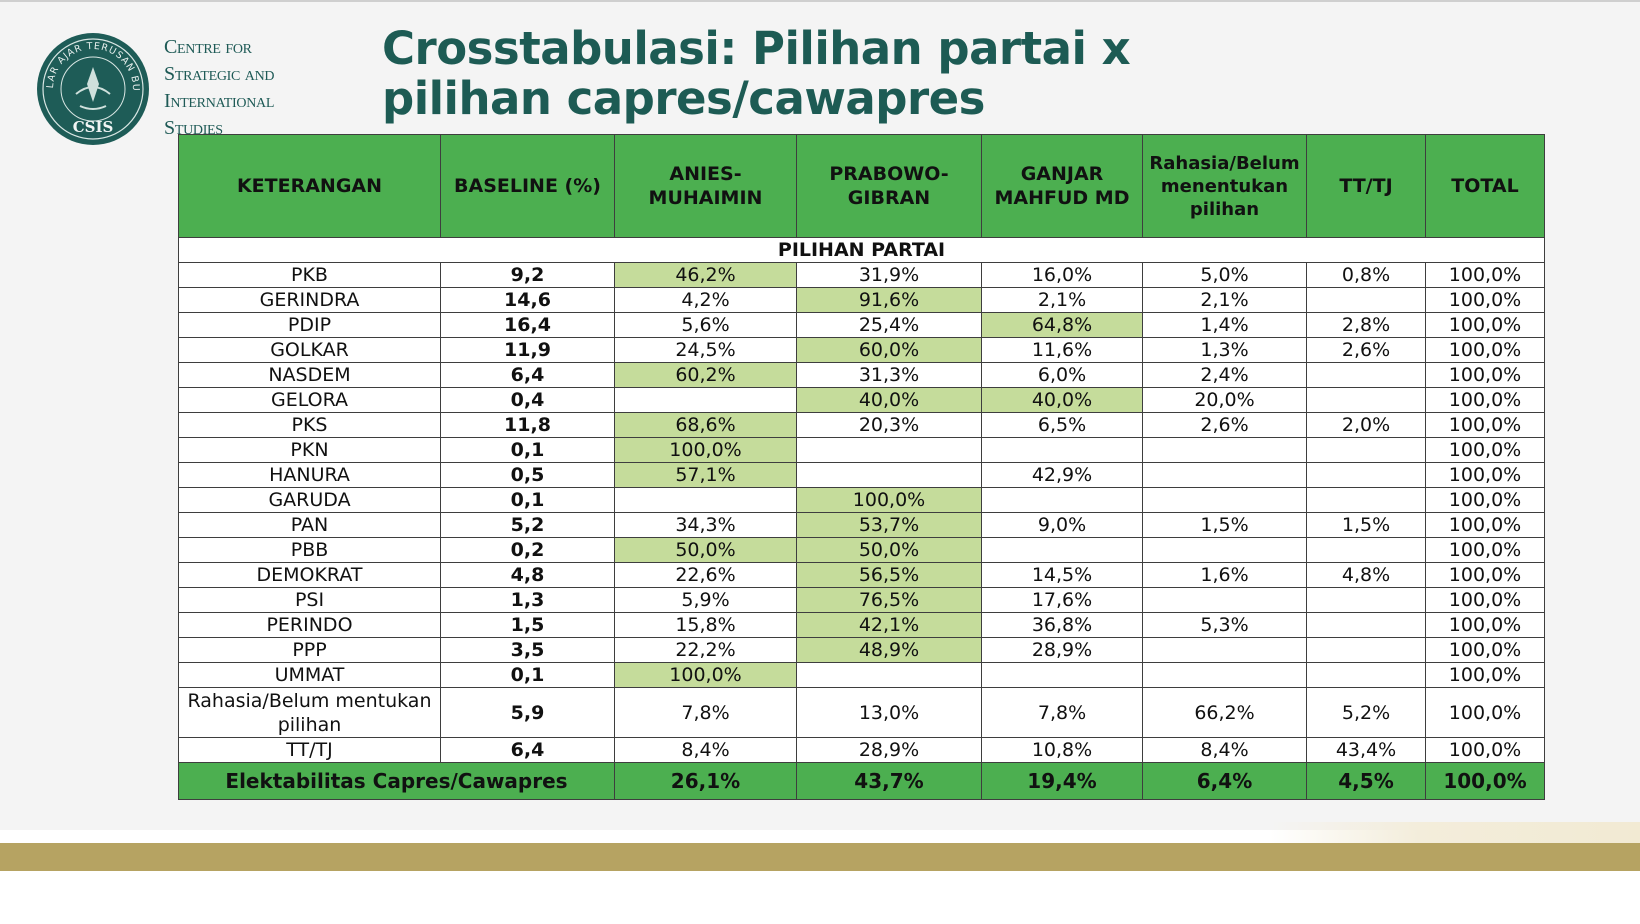 The height and width of the screenshot is (924, 1640). Describe the element at coordinates (1062, 275) in the screenshot. I see `ganjar-cell: 16,0%` at that location.